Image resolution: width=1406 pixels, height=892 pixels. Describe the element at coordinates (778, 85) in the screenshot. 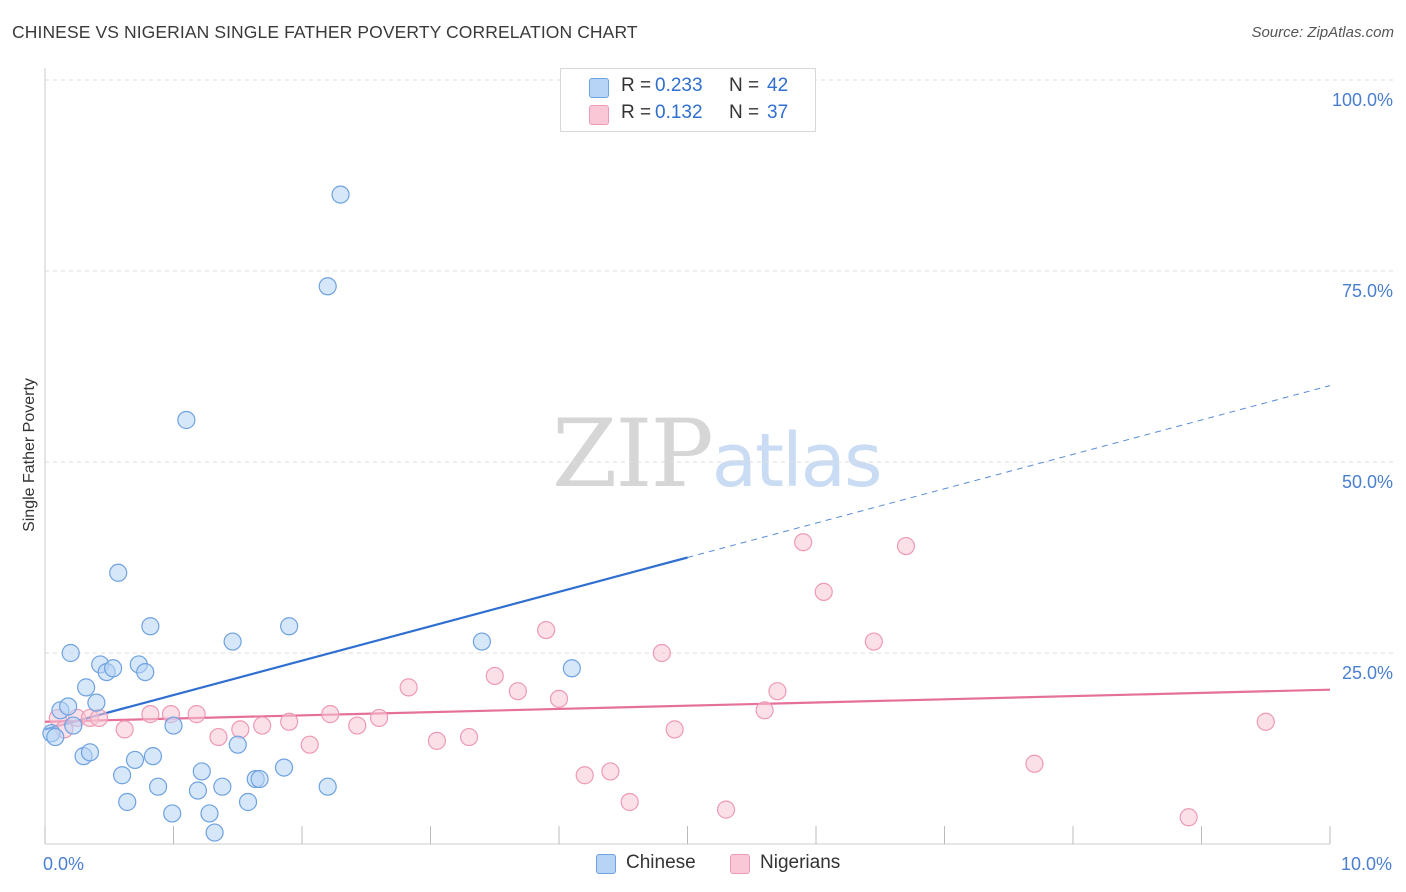

I see `n-value: 42` at that location.